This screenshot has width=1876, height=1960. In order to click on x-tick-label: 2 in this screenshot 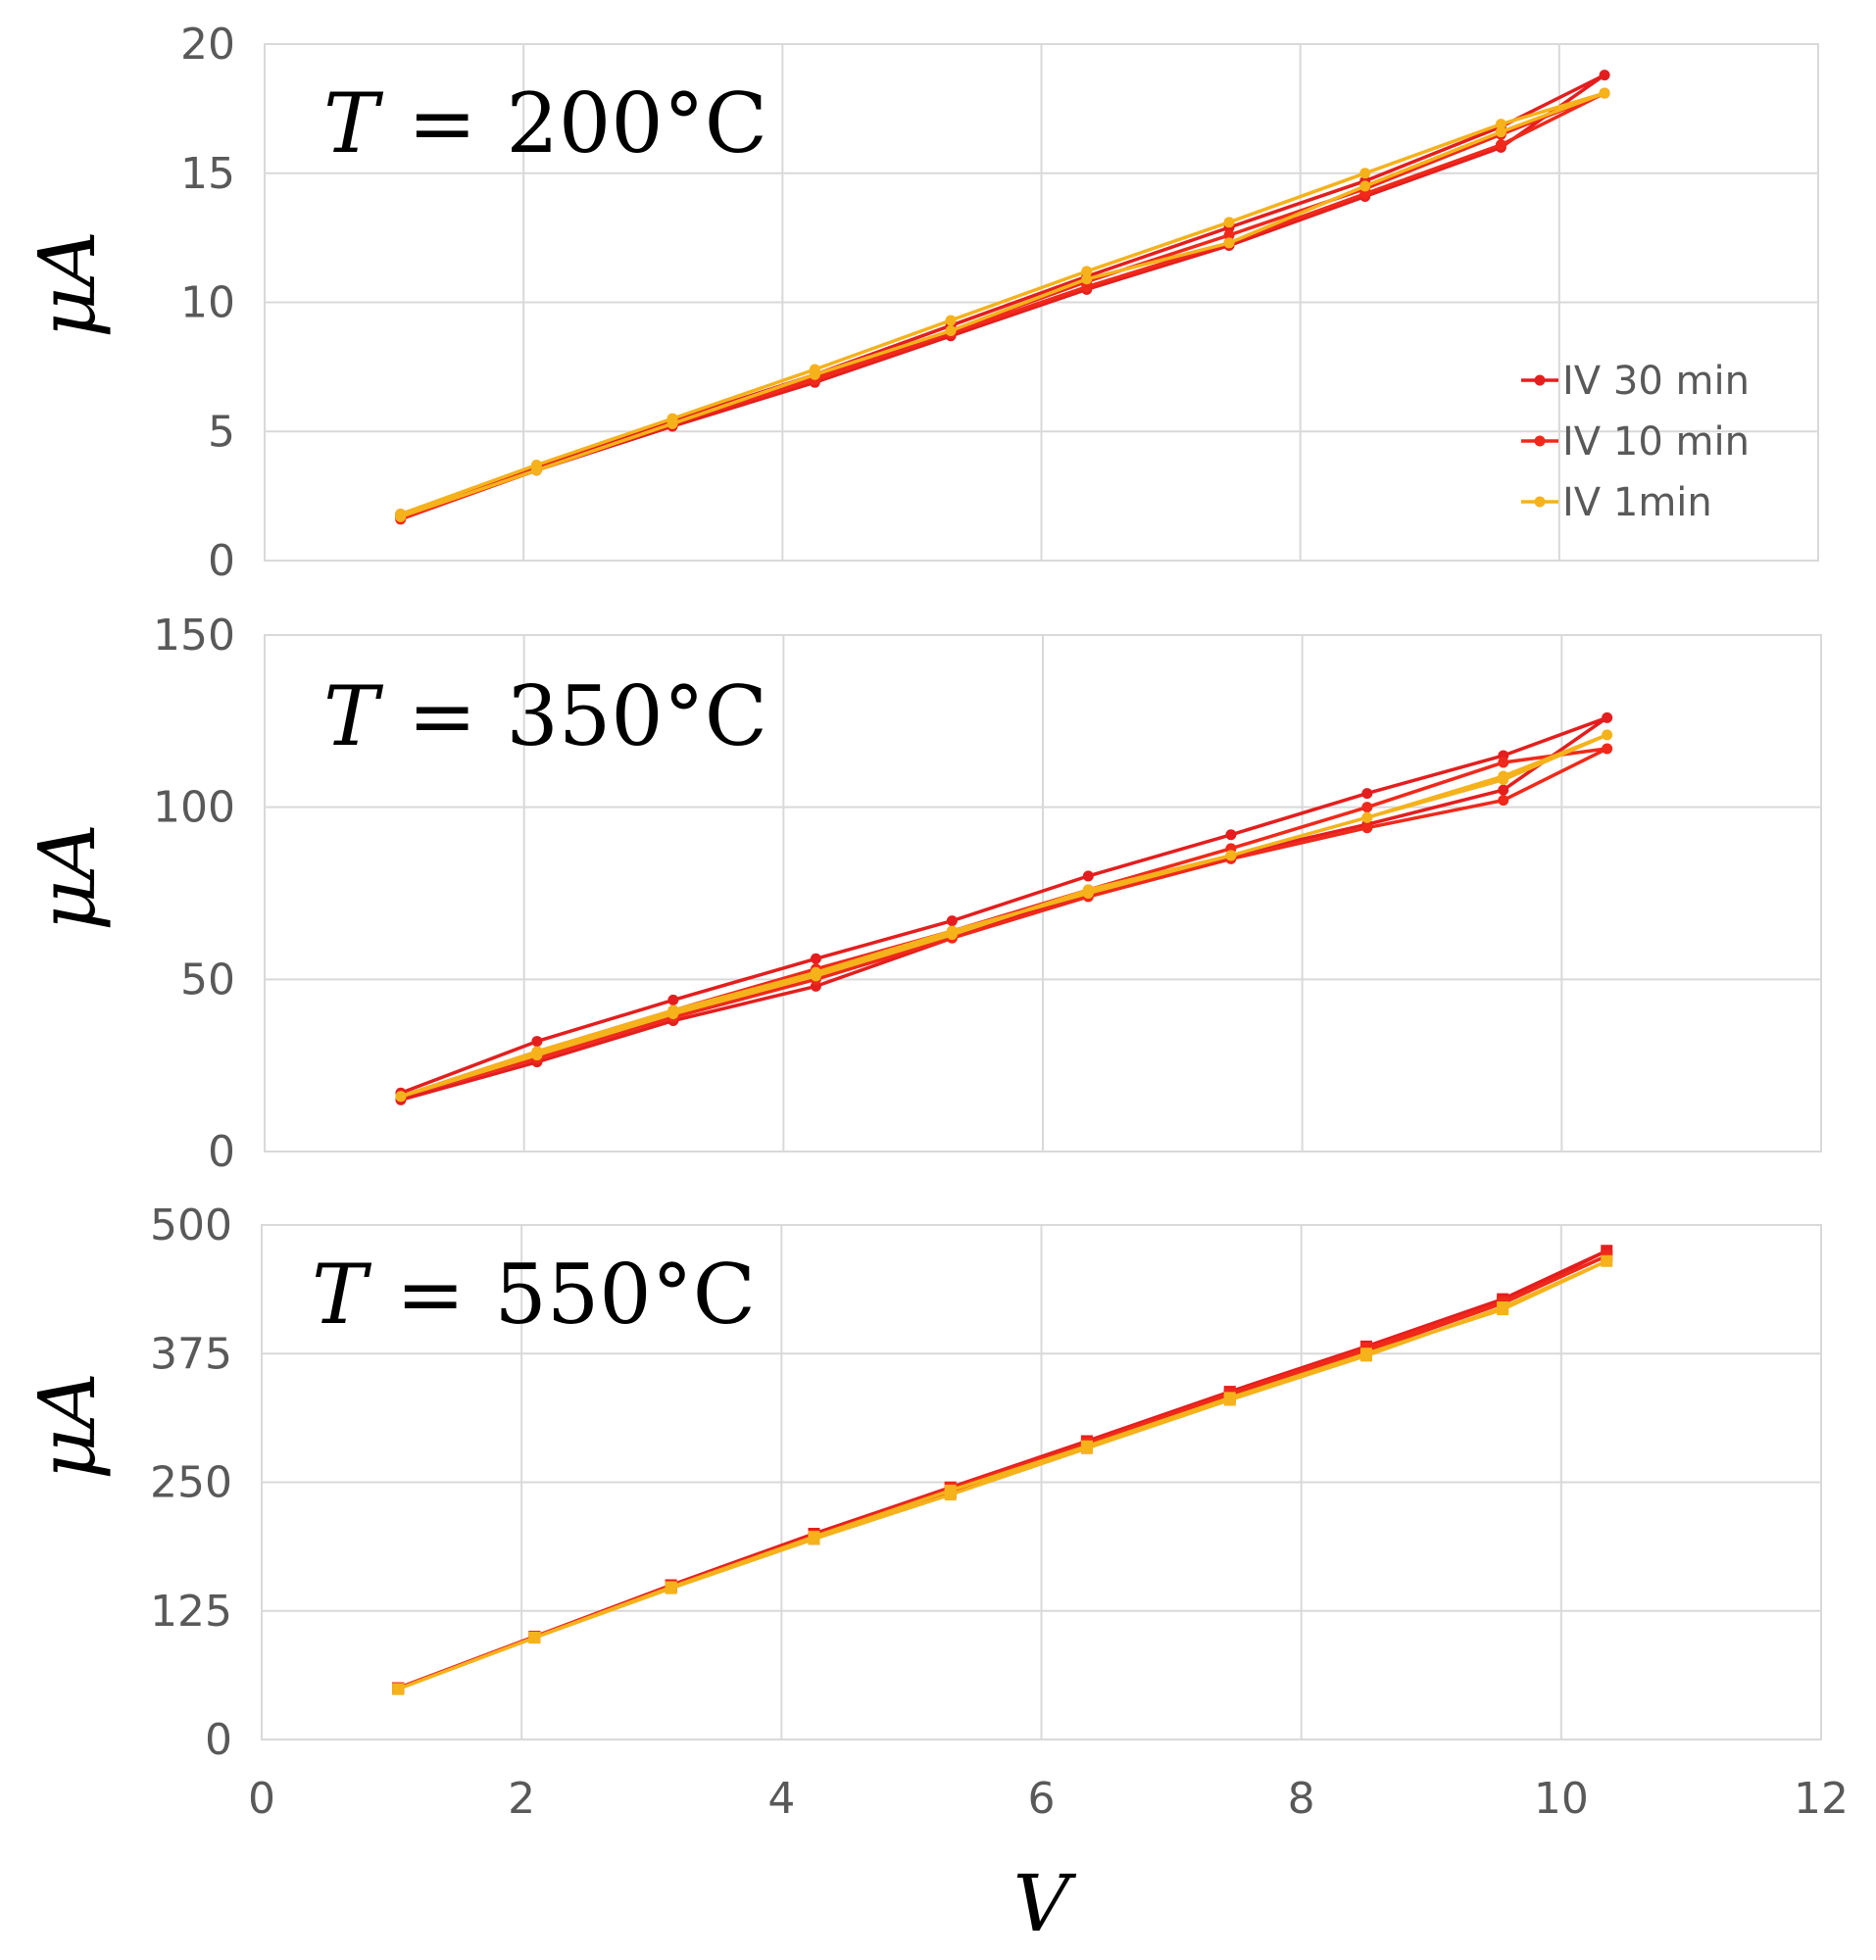, I will do `click(521, 1799)`.